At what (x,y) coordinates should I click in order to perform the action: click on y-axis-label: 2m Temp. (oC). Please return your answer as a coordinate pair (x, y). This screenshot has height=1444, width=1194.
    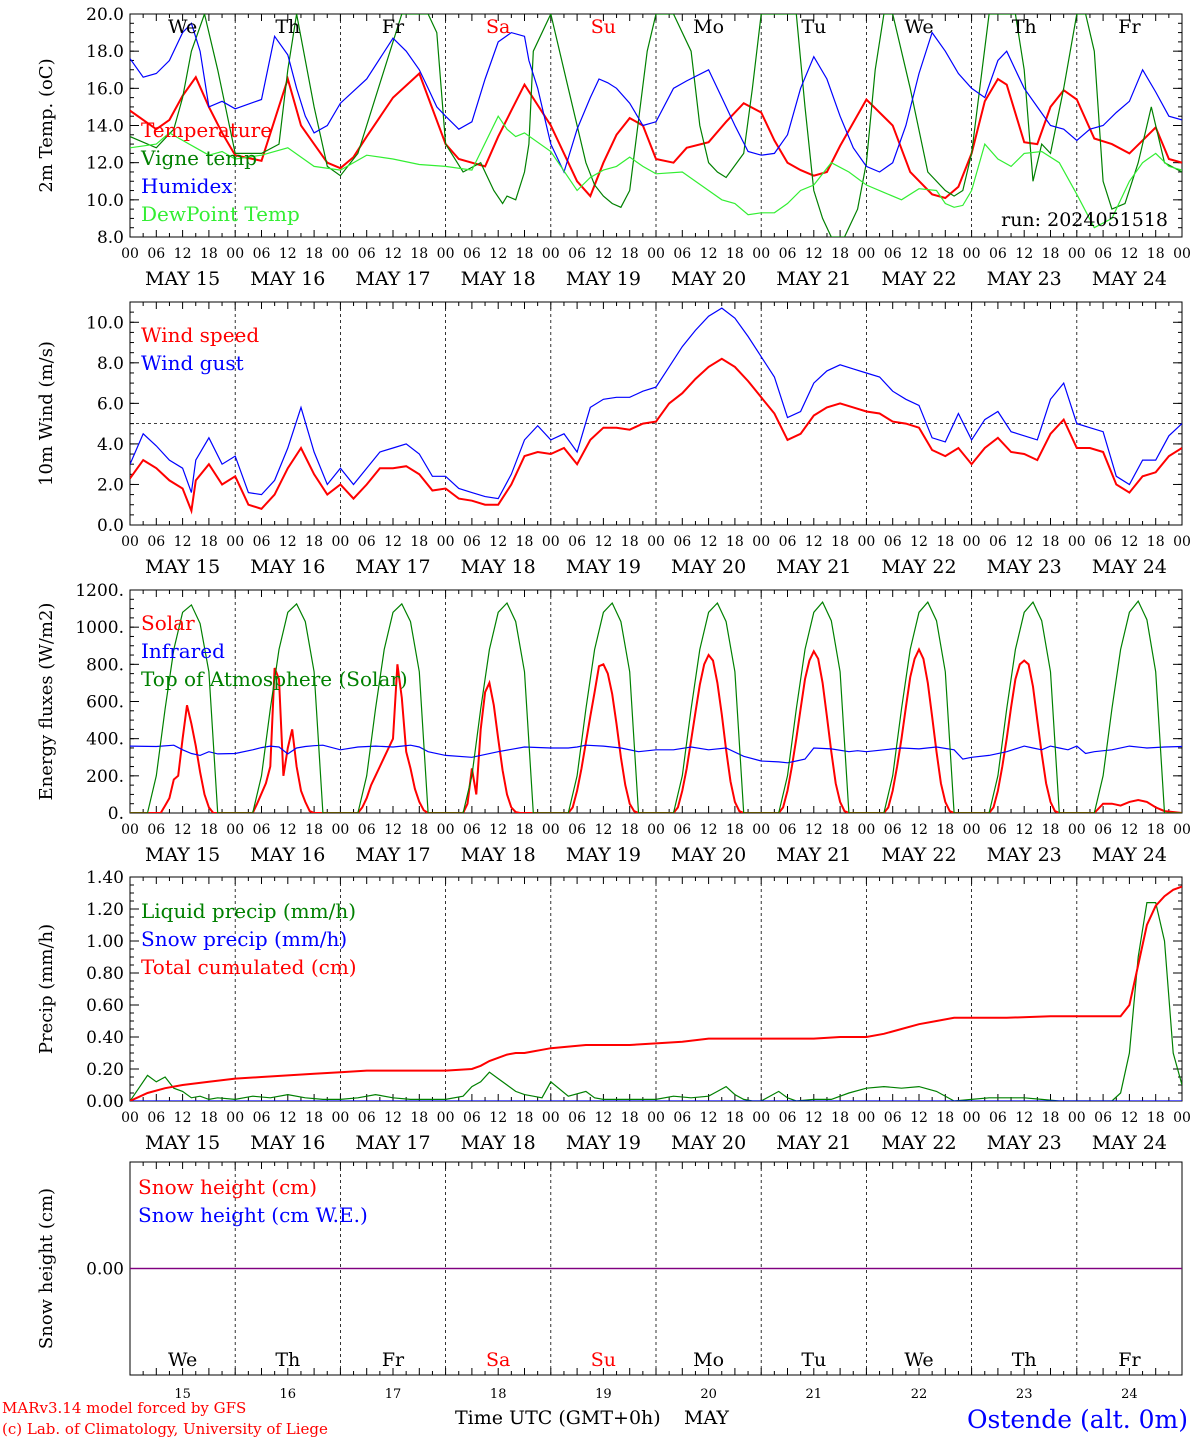
    Looking at the image, I should click on (46, 125).